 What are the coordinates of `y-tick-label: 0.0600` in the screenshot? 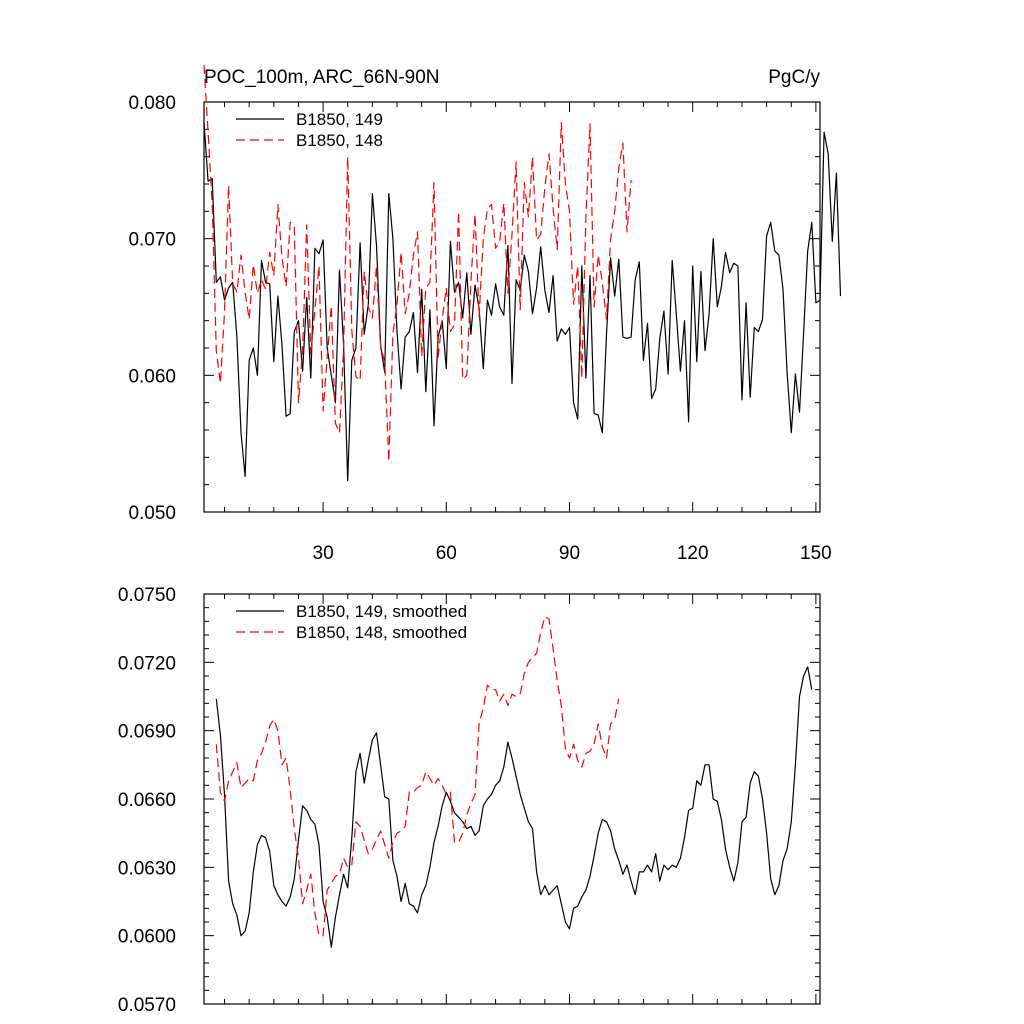 It's located at (147, 937).